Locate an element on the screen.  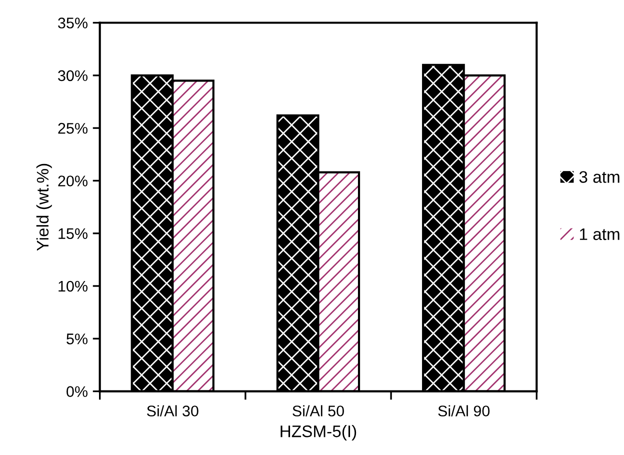
y-tick-label: 0% is located at coordinates (77, 391).